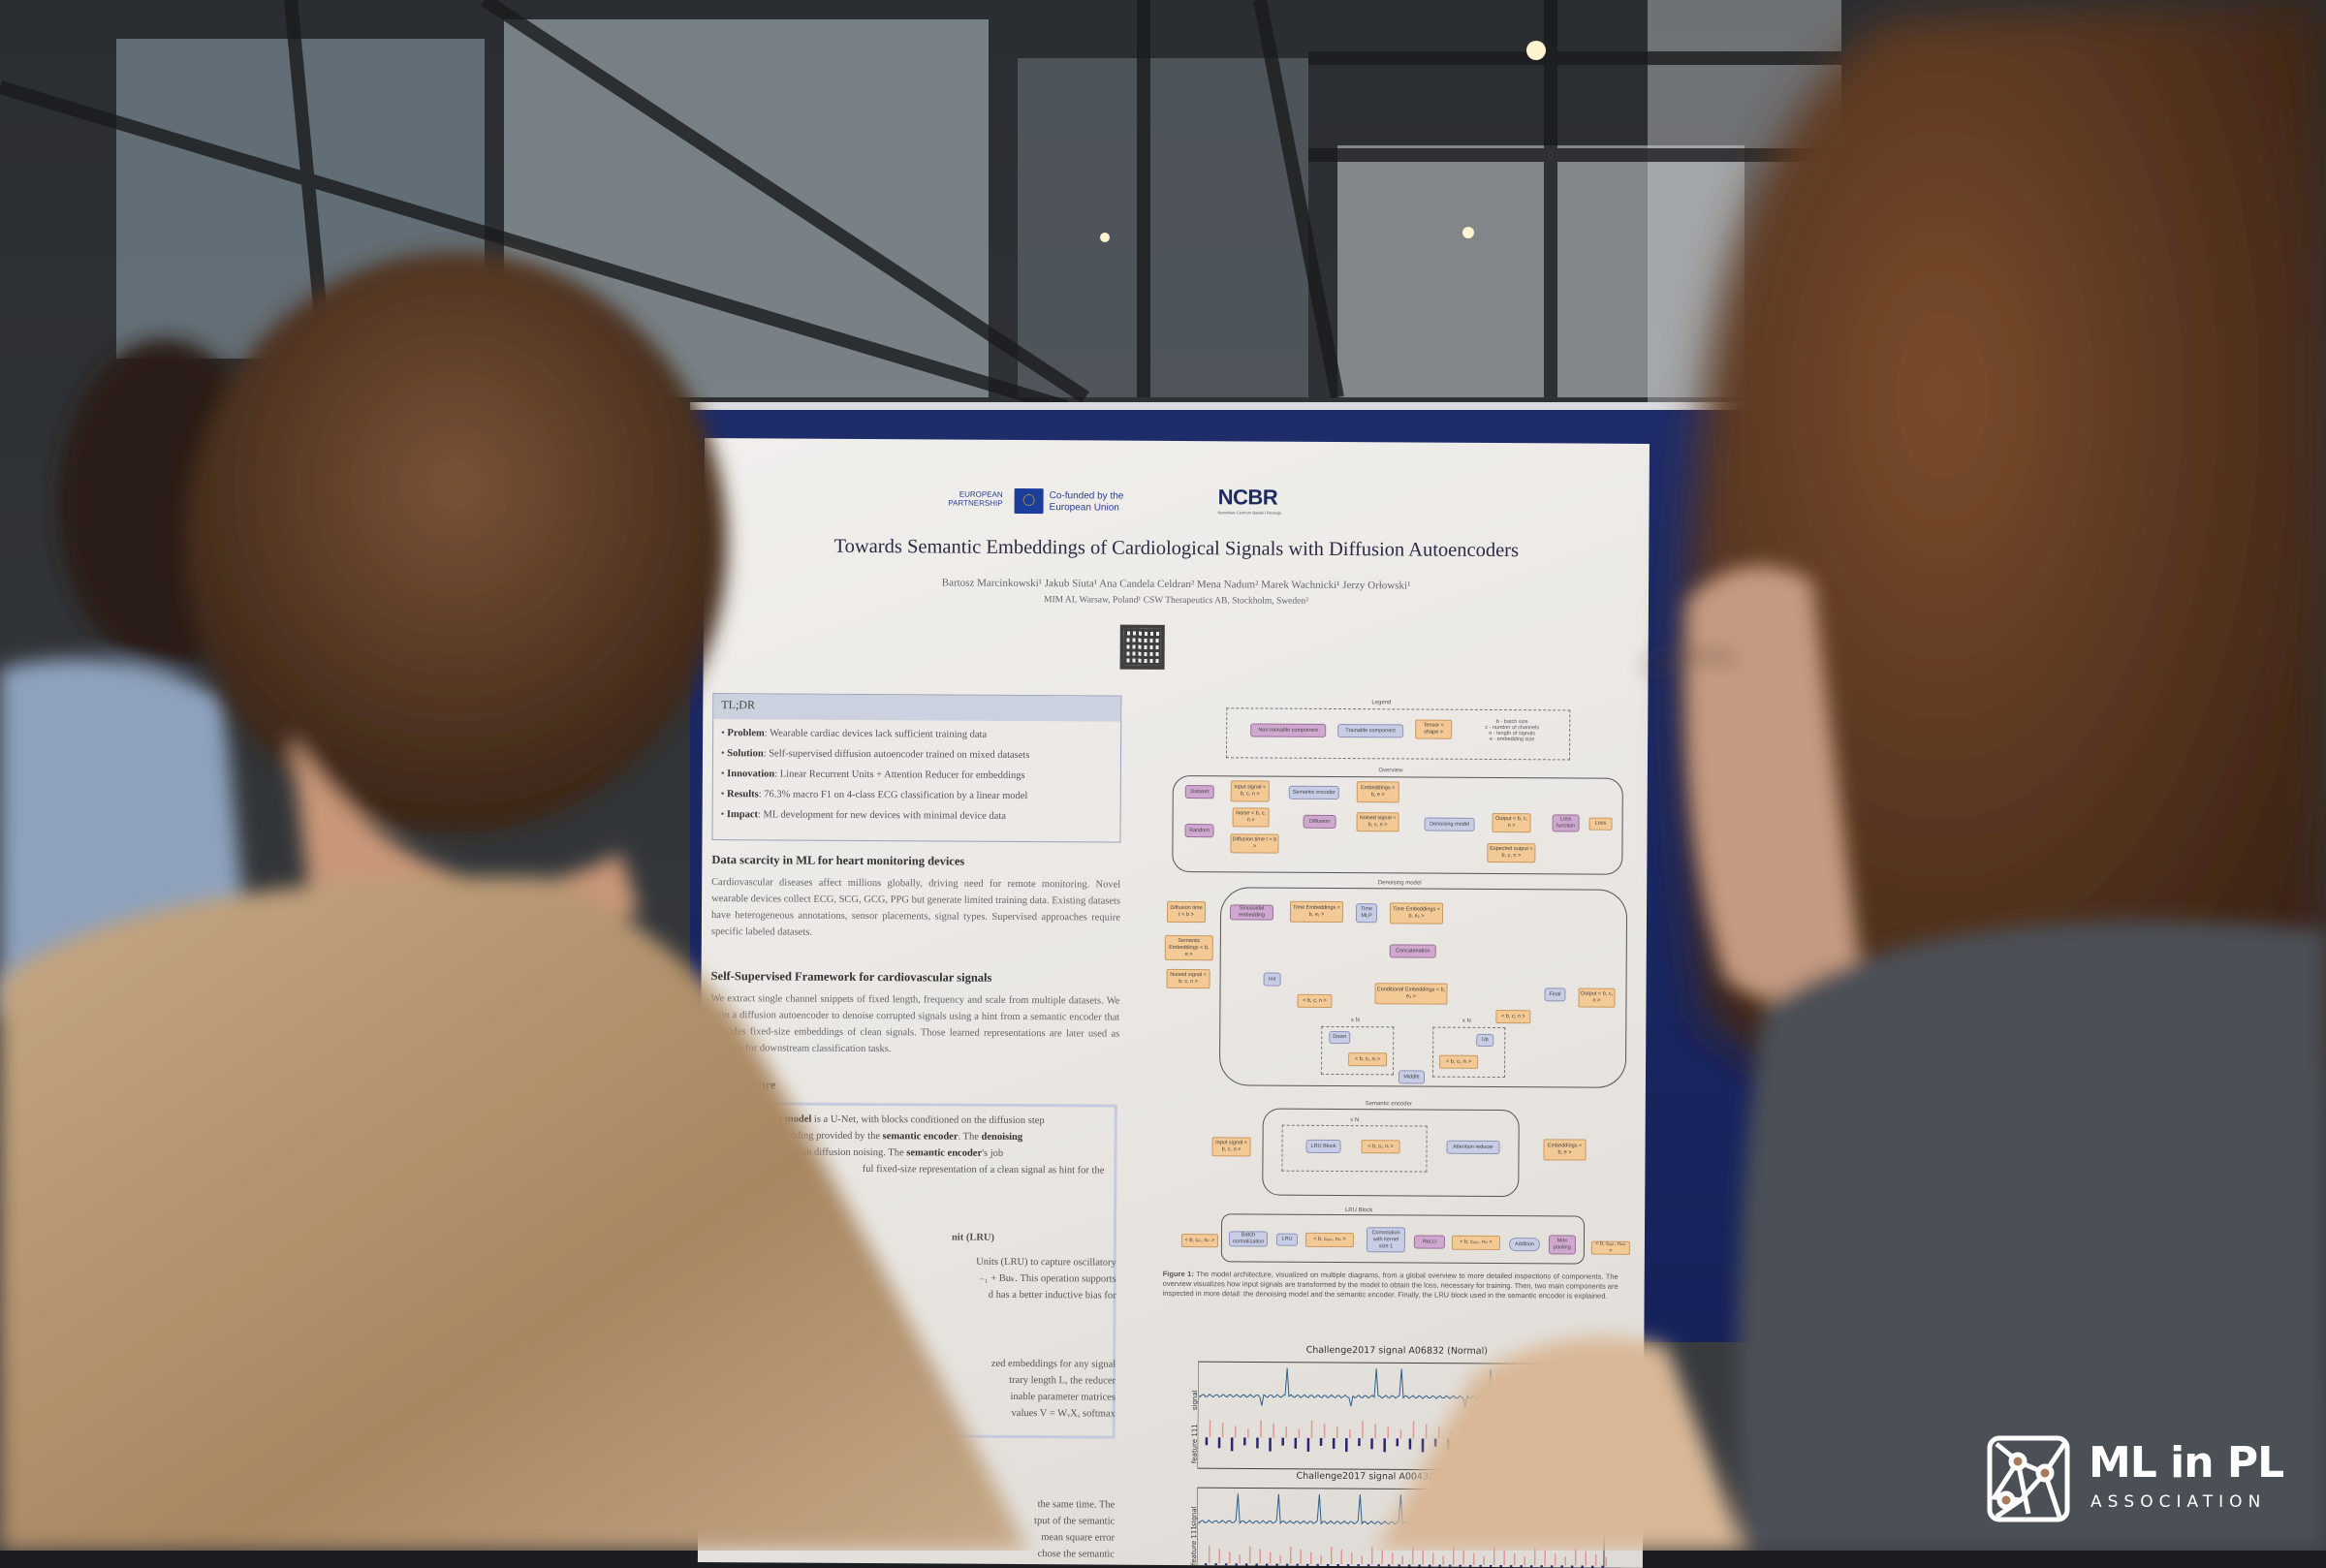 The height and width of the screenshot is (1568, 2326). I want to click on node-conditional-embeddings: Conditional Embeddings < b, e₃ >, so click(1411, 994).